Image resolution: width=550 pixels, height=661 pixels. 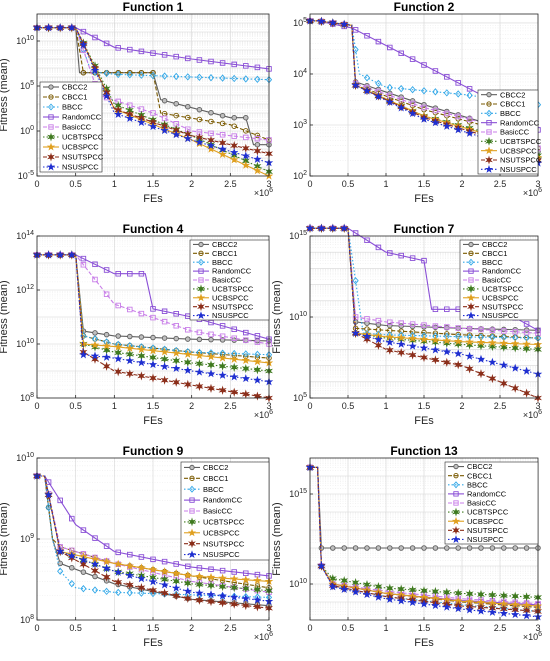 What do you see at coordinates (487, 493) in the screenshot?
I see `legend-label: RandomCC` at bounding box center [487, 493].